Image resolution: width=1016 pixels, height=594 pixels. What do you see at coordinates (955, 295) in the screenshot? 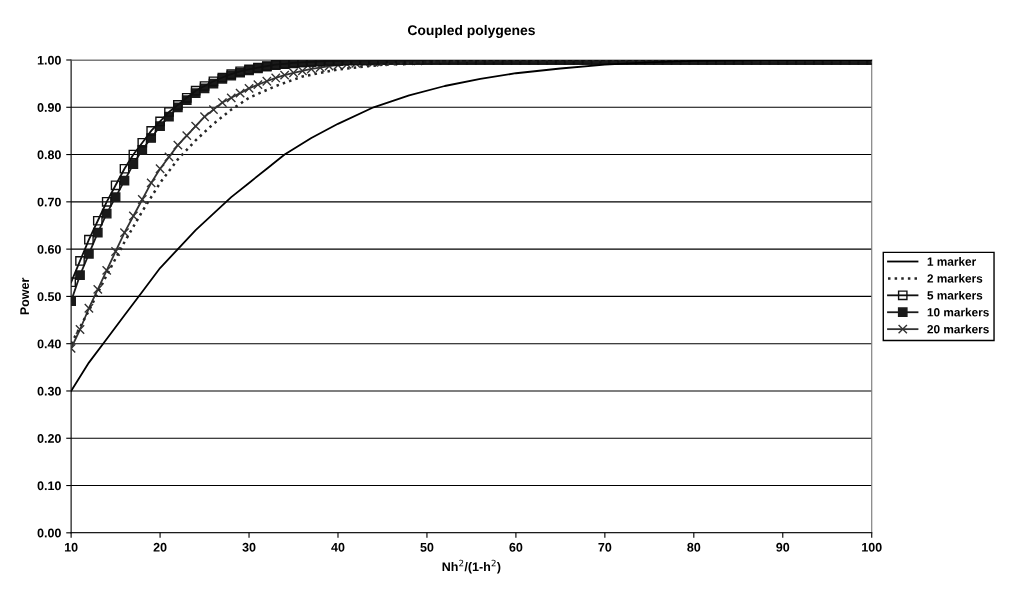
I see `legend-label: 5 markers` at bounding box center [955, 295].